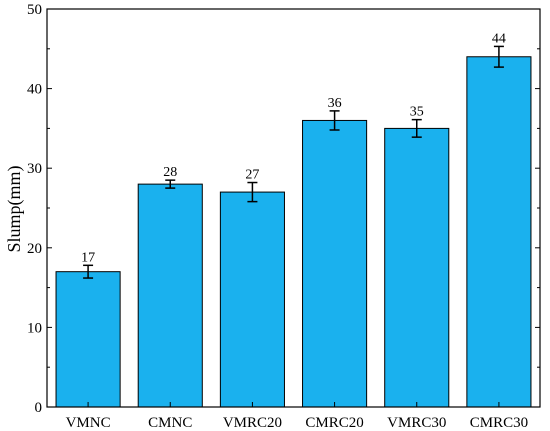  I want to click on x-tick-label: VMNC, so click(88, 423).